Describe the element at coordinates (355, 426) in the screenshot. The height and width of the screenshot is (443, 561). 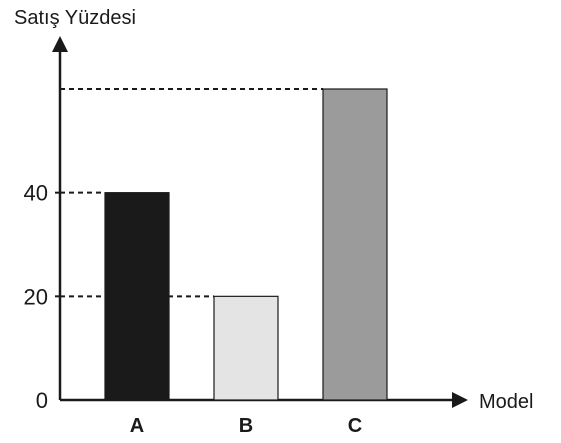
I see `x-tick-label-c: C` at that location.